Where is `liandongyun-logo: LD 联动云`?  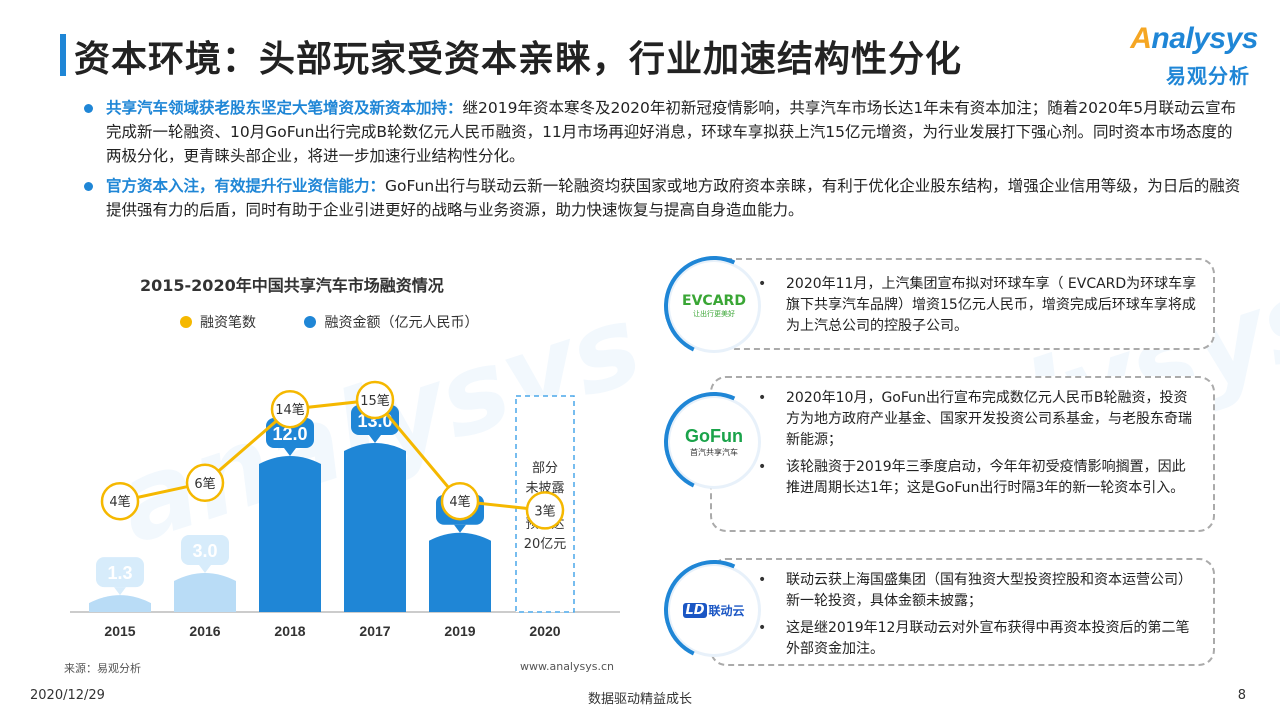 liandongyun-logo: LD 联动云 is located at coordinates (714, 610).